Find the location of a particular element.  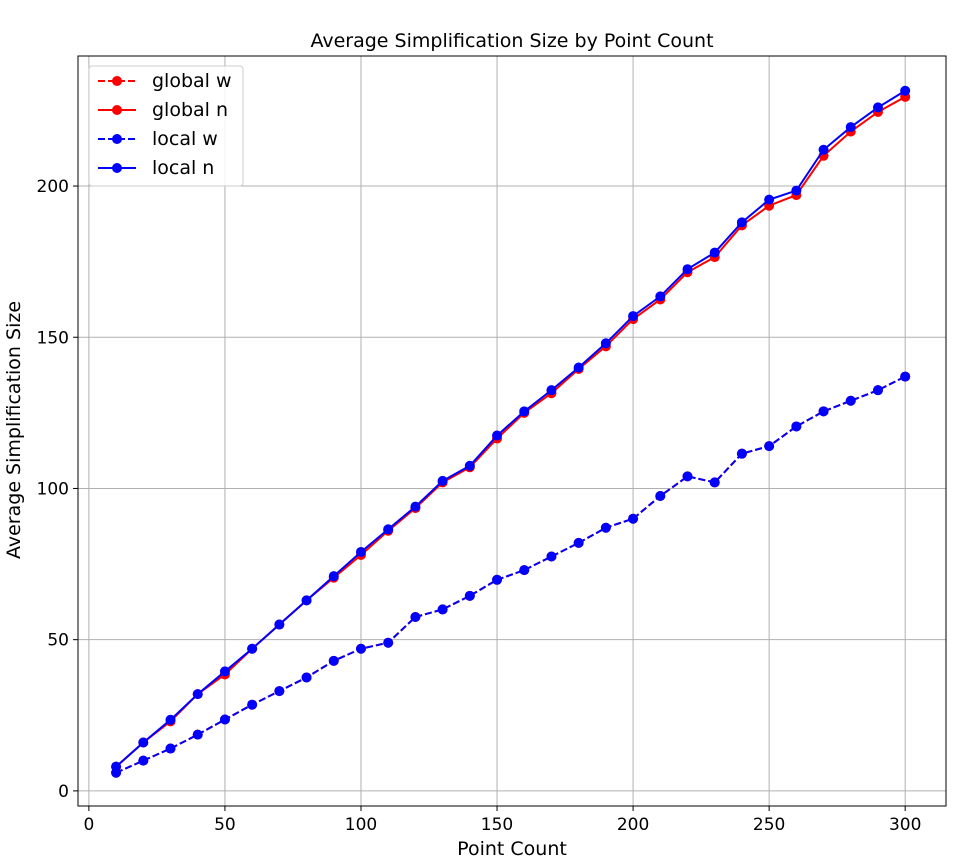

legend-box is located at coordinates (166, 126).